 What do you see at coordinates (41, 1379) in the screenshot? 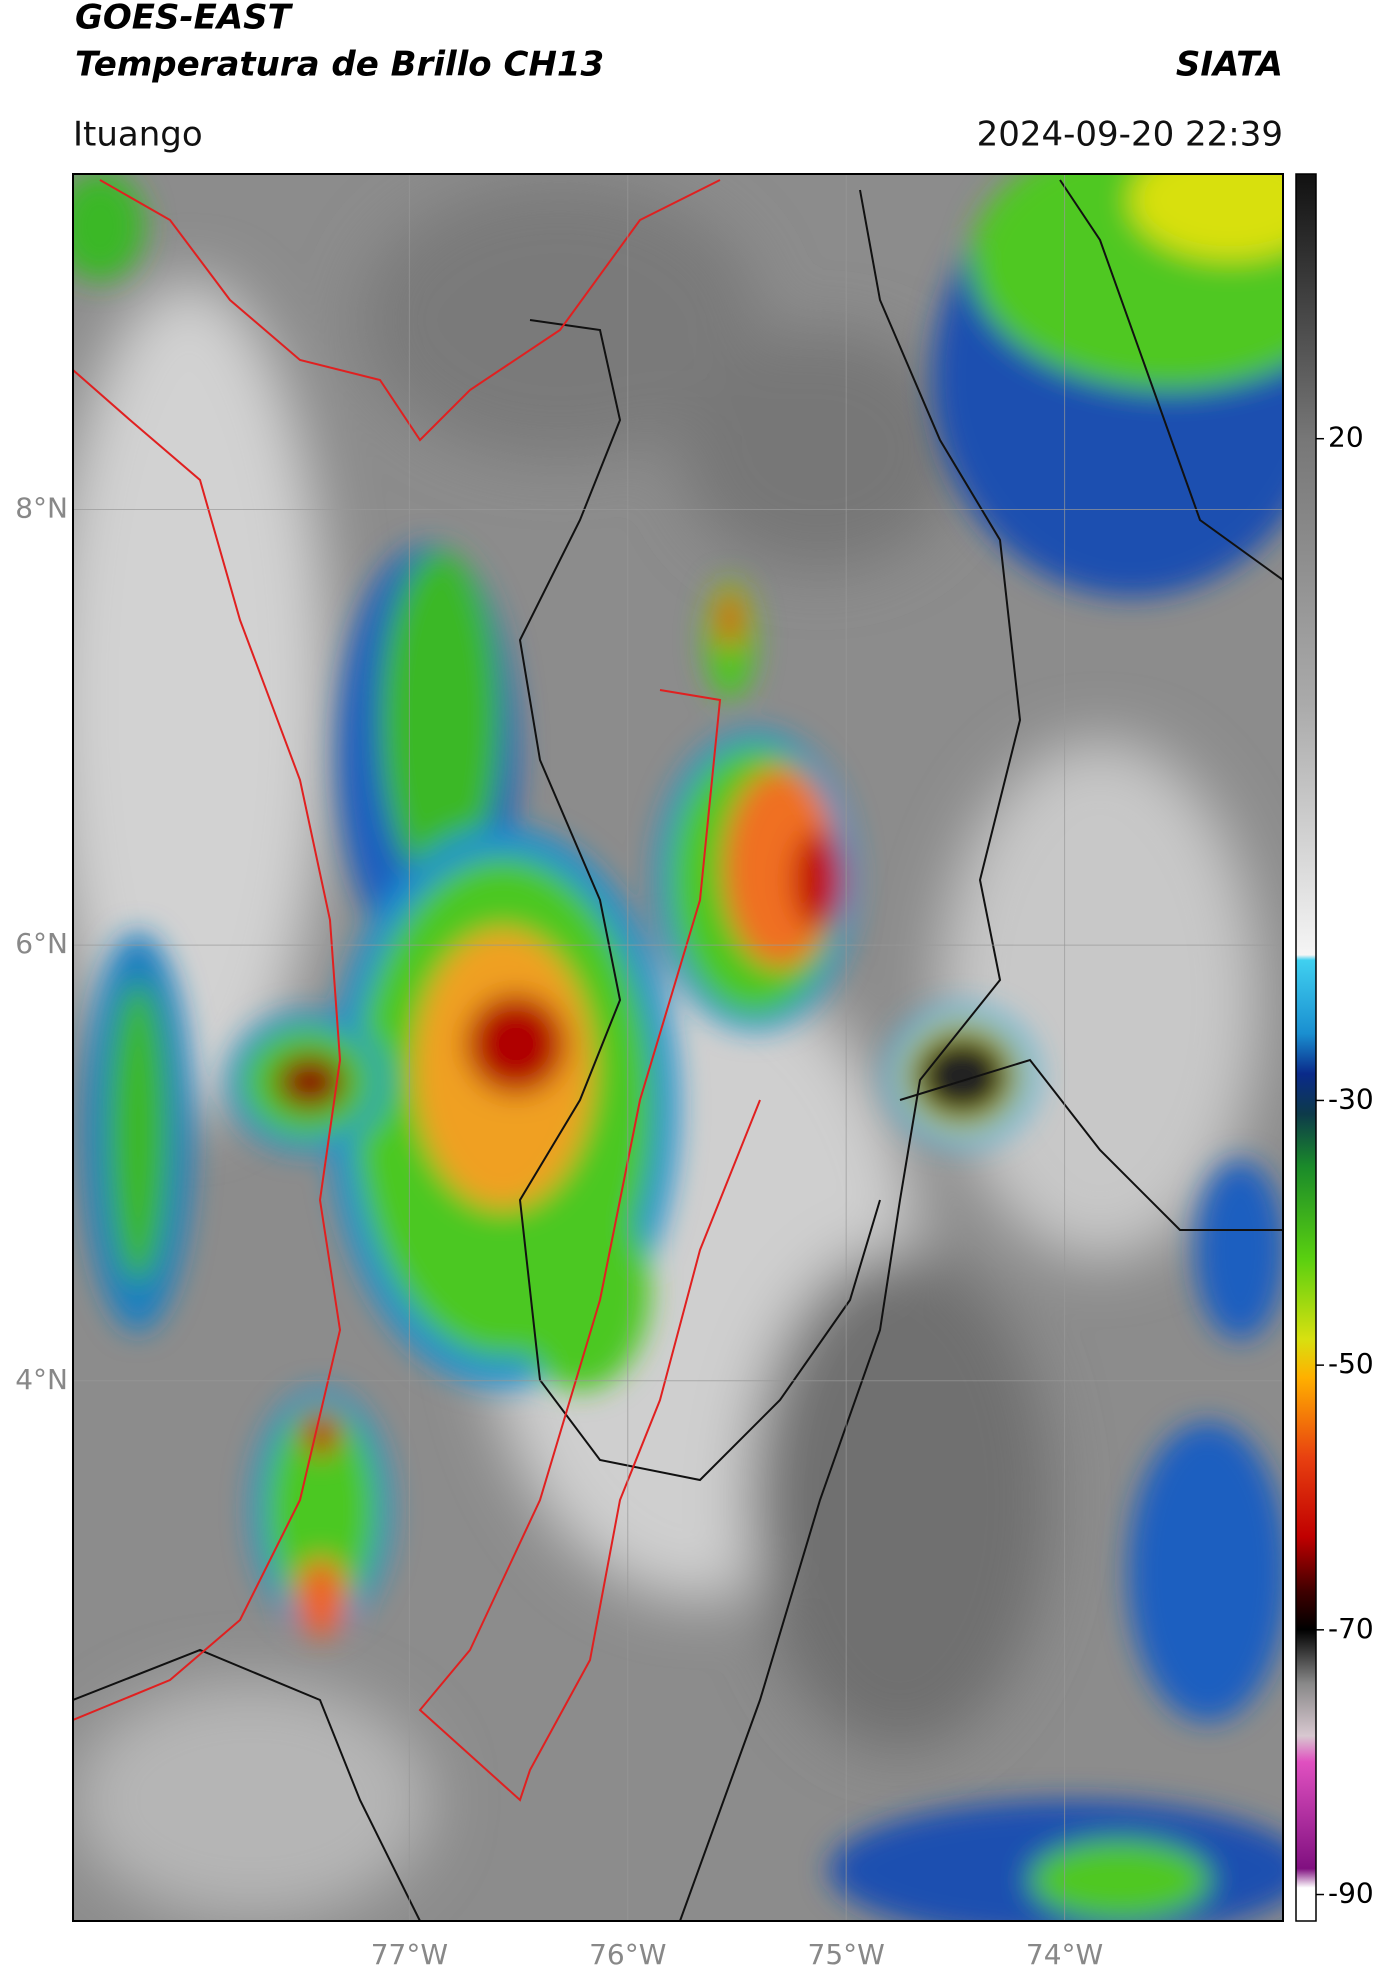
I see `y-tick-label: 4°N` at bounding box center [41, 1379].